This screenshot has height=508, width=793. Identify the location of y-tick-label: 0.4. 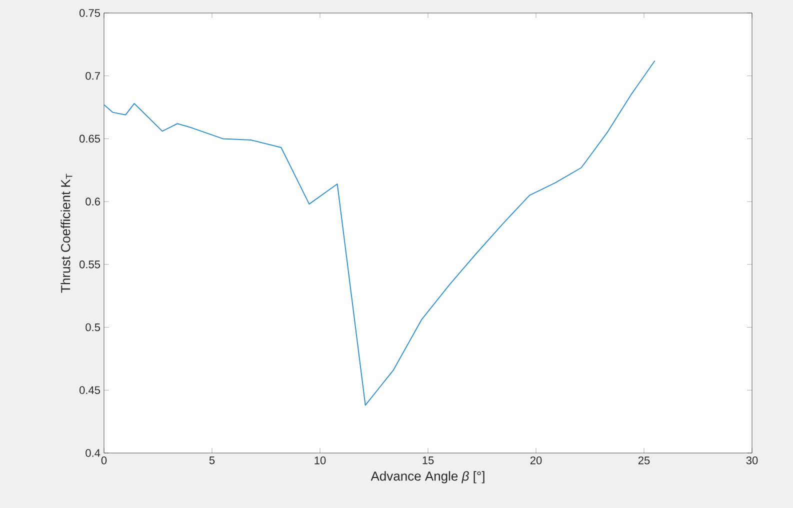
(93, 453).